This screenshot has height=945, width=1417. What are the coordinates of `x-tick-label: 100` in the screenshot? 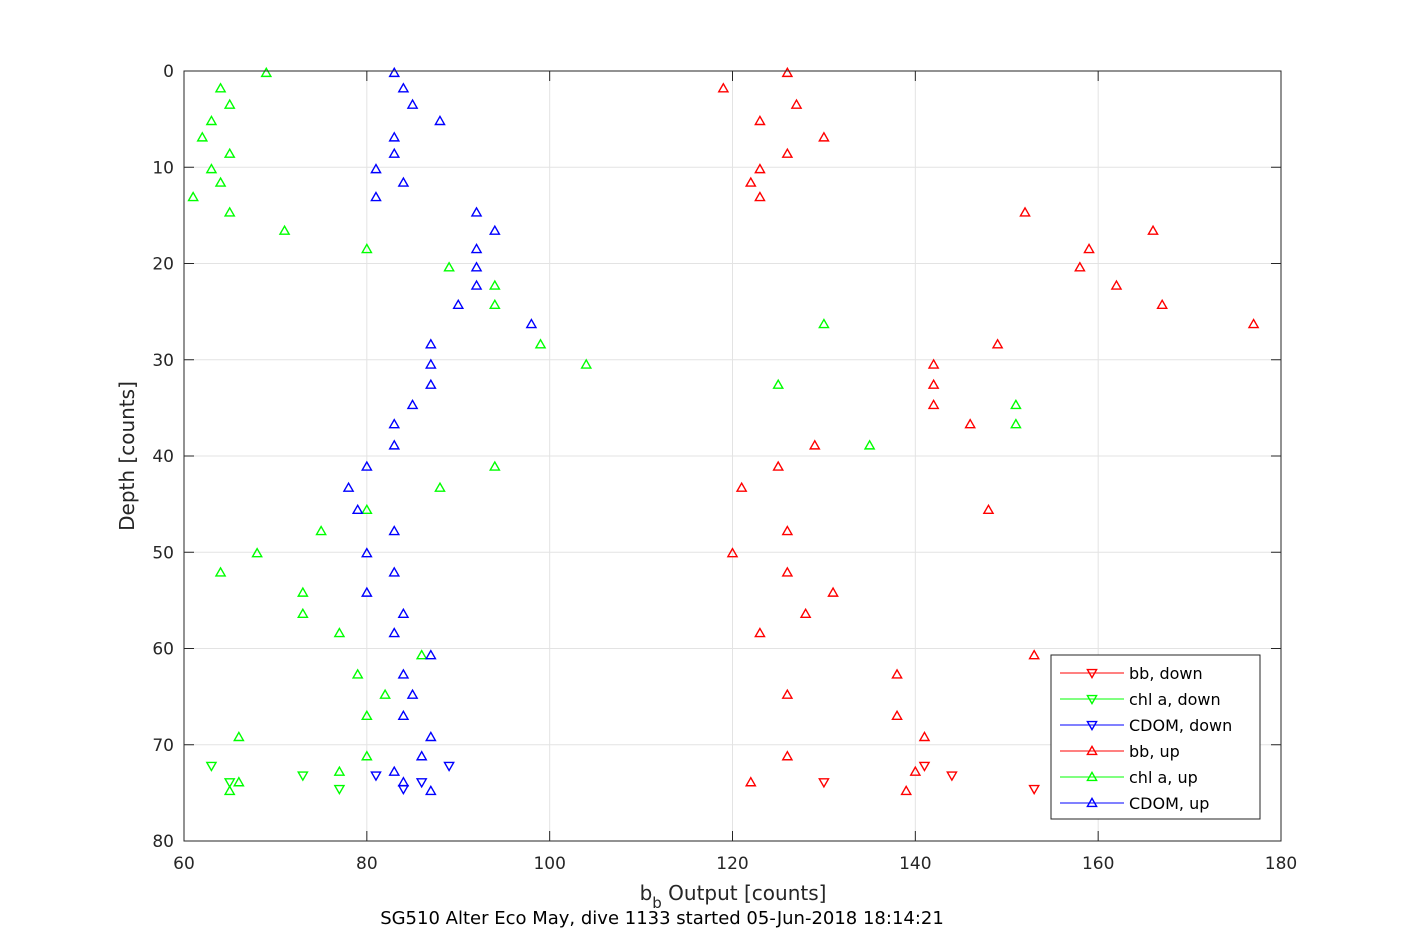 It's located at (549, 864).